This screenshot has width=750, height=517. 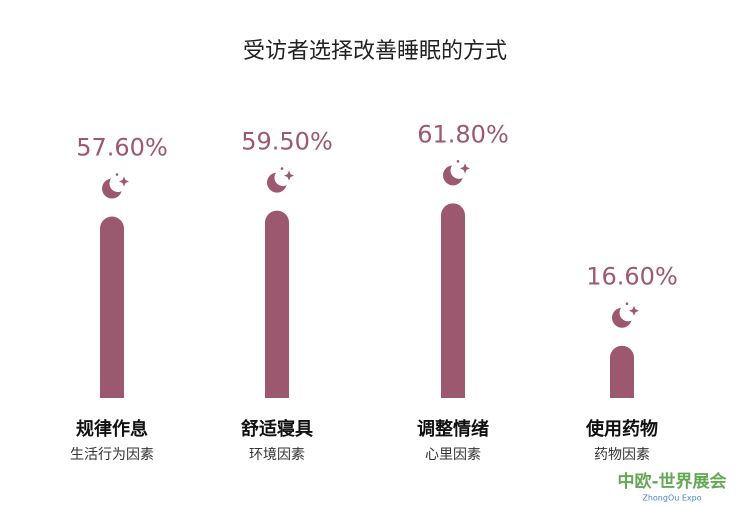 What do you see at coordinates (622, 455) in the screenshot?
I see `x-sub-label: 药物因素` at bounding box center [622, 455].